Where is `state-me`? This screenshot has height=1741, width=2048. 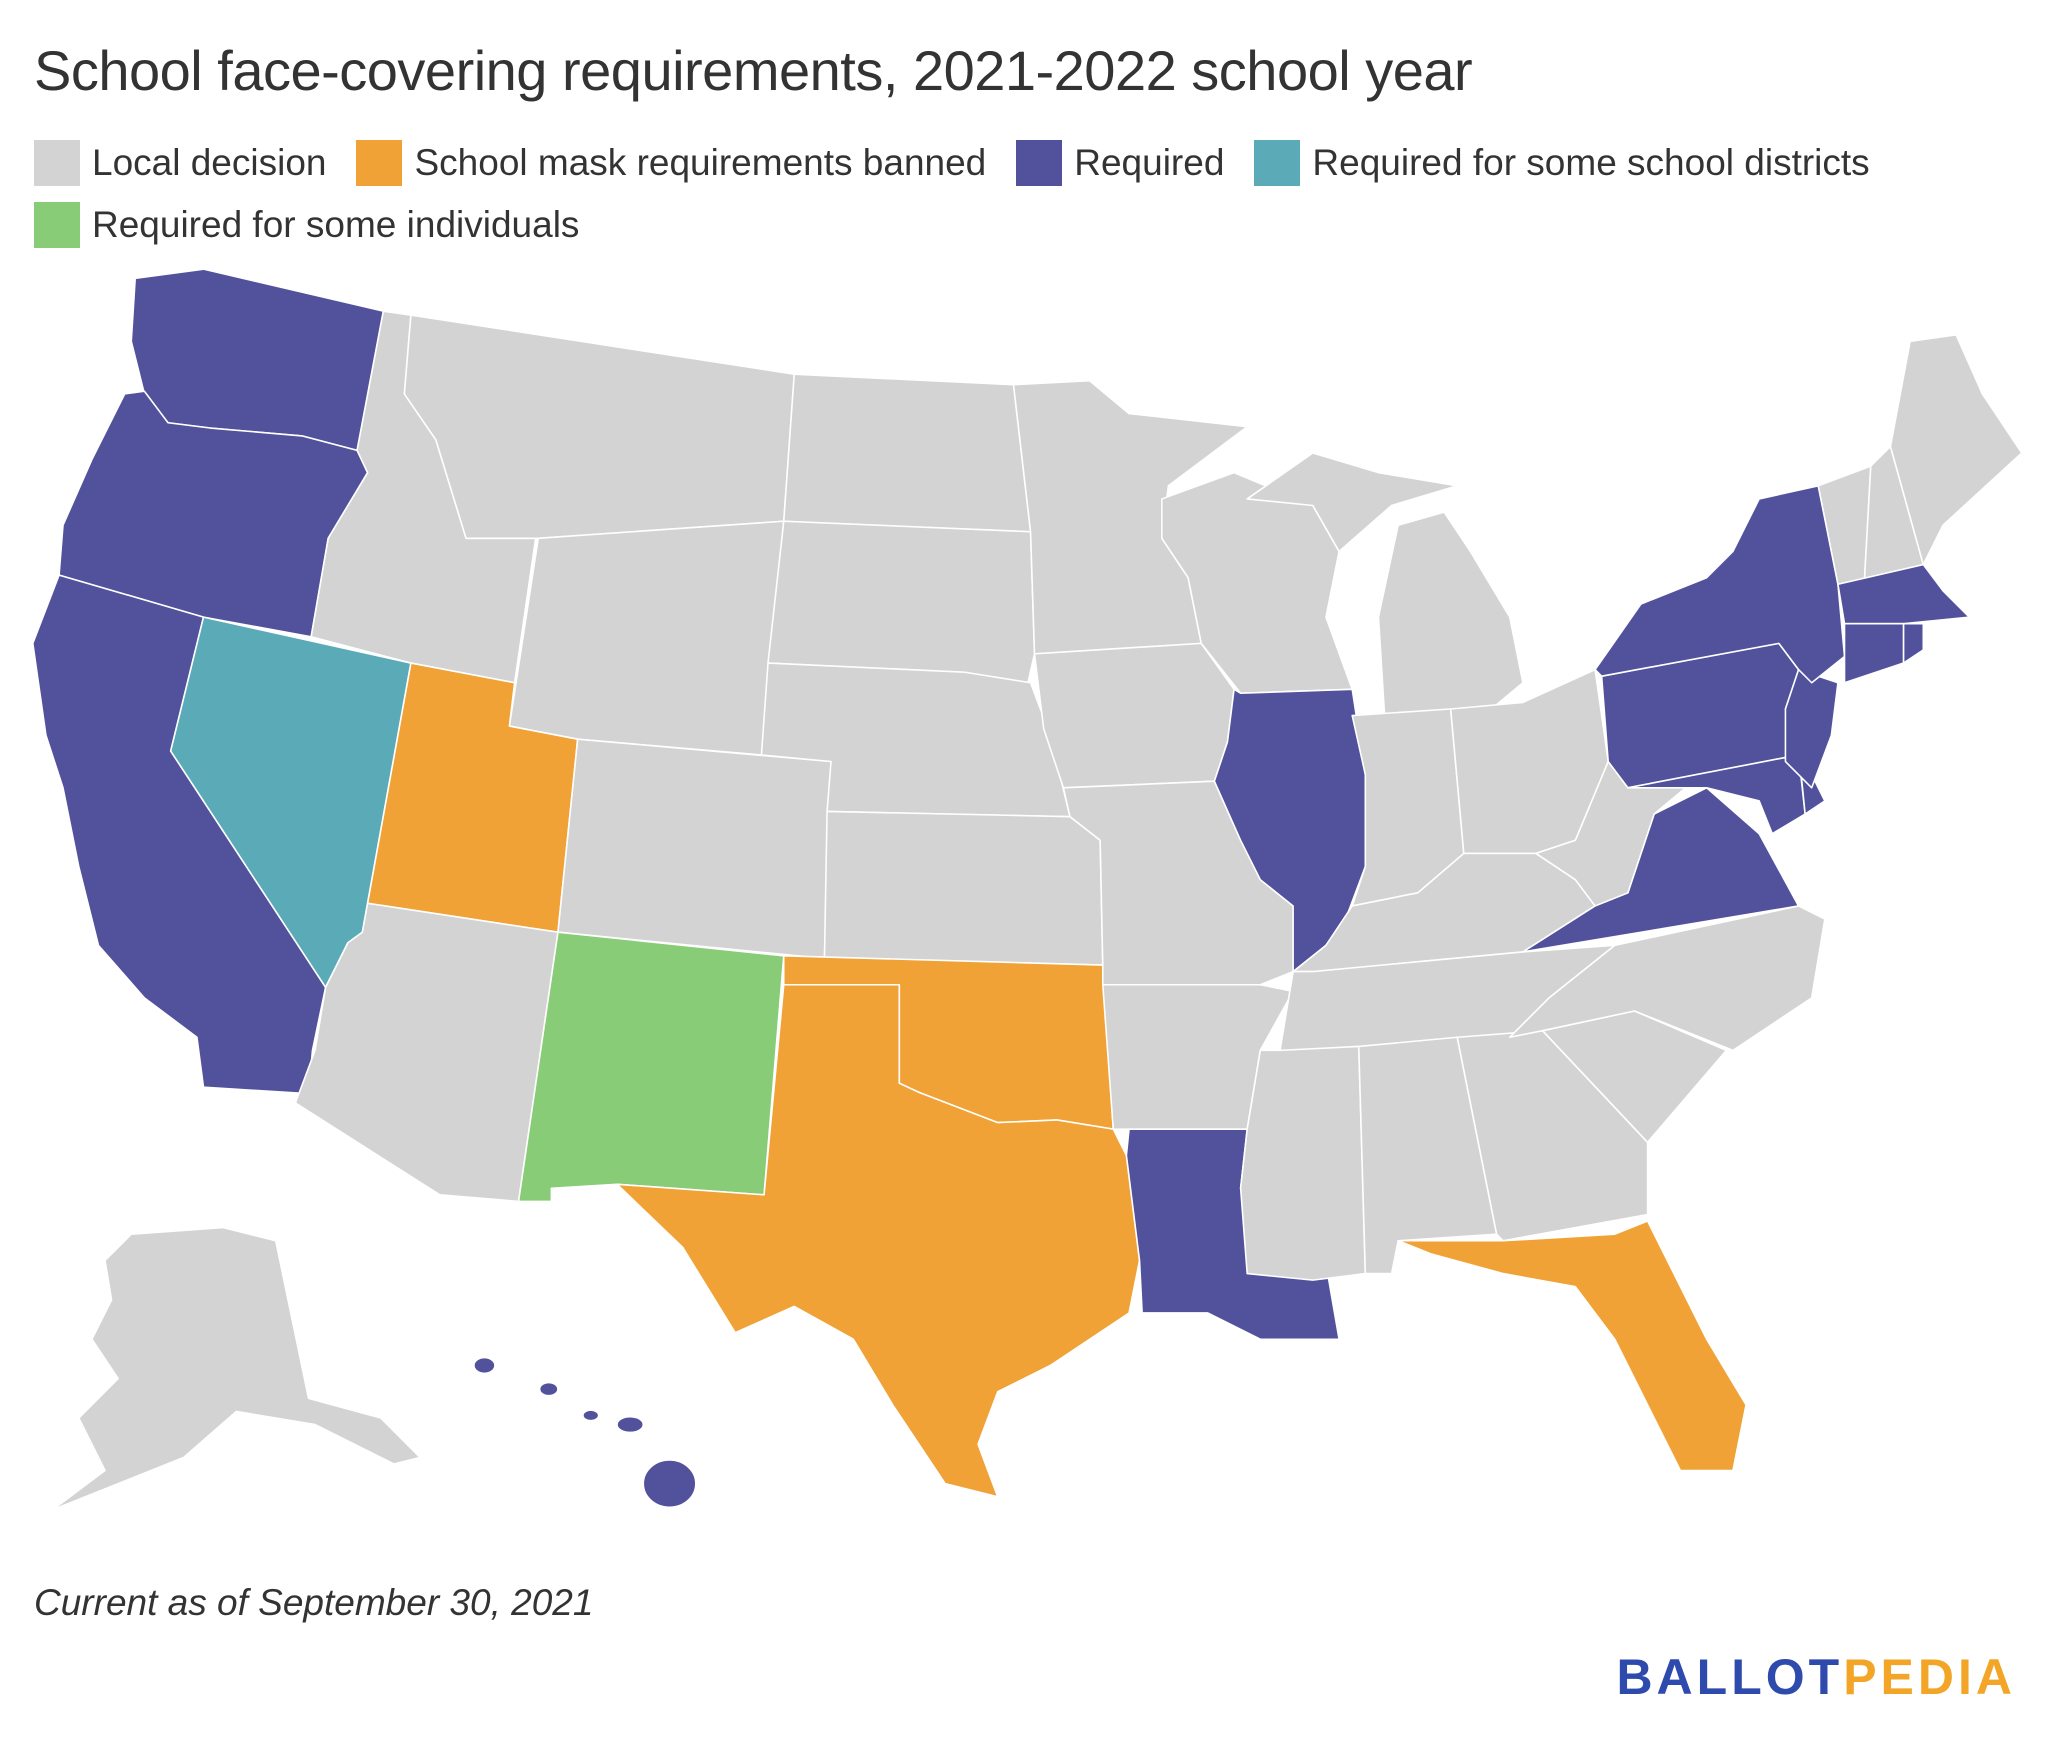
state-me is located at coordinates (1956, 450).